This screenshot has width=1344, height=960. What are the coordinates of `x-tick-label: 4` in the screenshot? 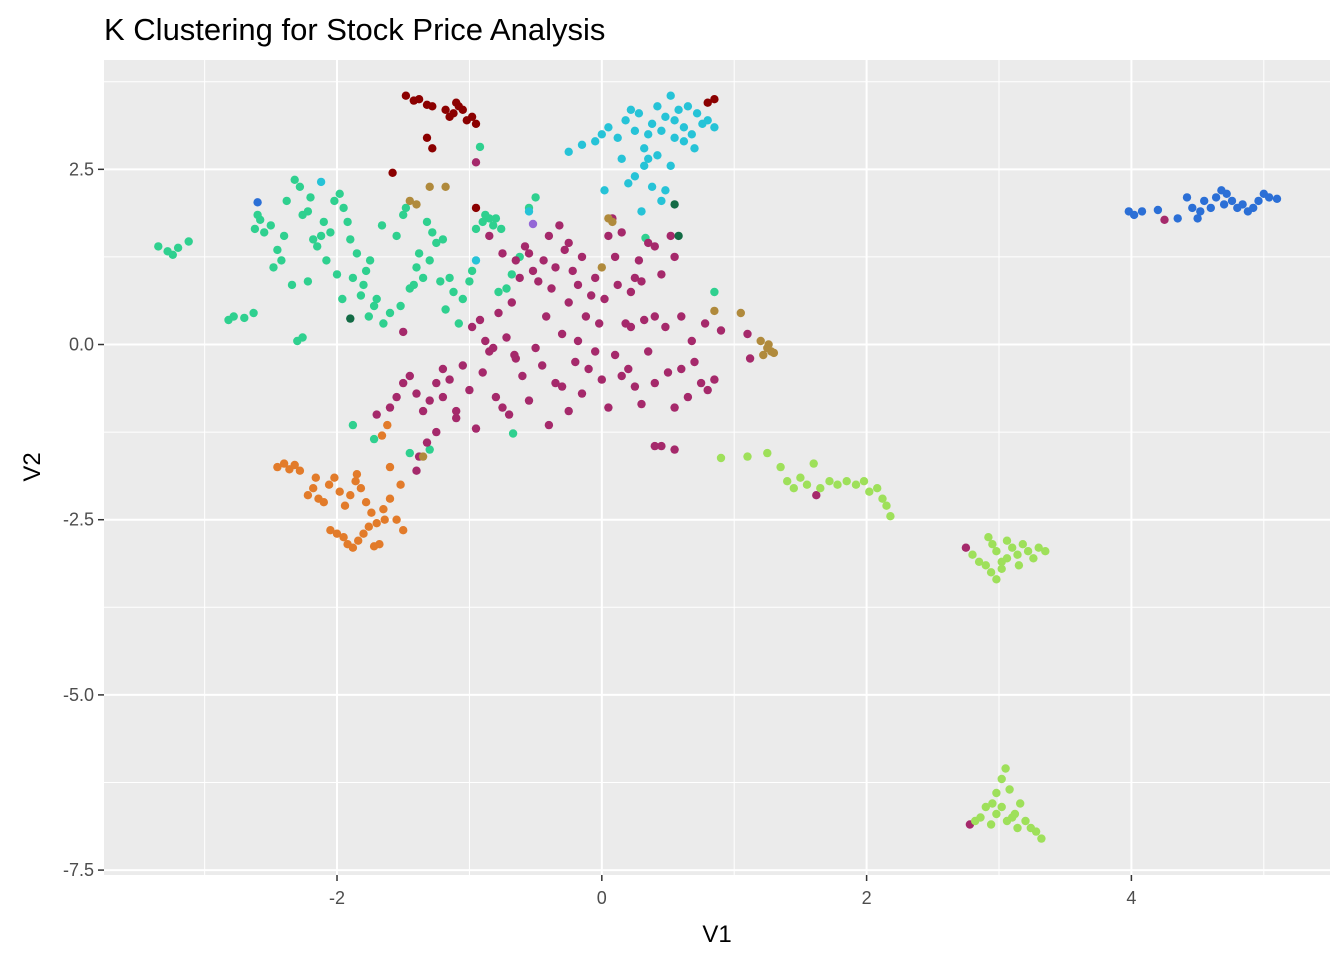 It's located at (1131, 898).